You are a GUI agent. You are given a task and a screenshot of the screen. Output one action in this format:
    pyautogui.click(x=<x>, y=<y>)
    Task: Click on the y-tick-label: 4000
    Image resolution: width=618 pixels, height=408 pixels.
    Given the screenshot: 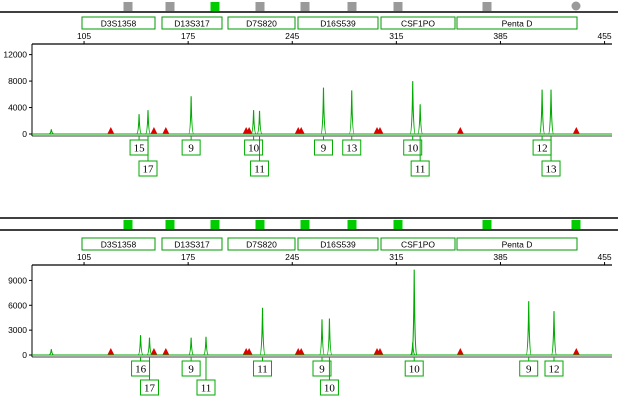 What is the action you would take?
    pyautogui.click(x=17, y=108)
    